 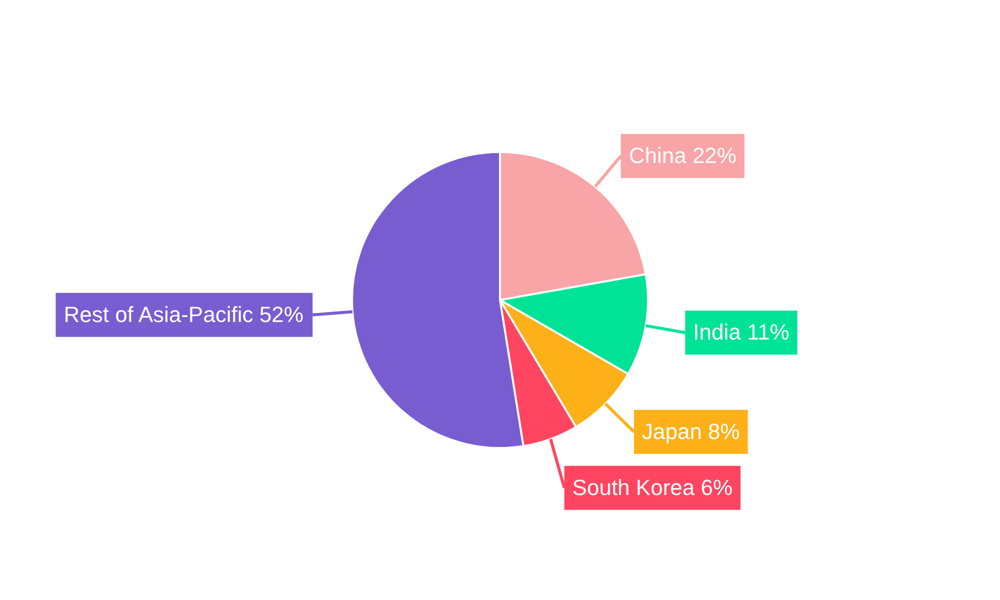 What do you see at coordinates (652, 487) in the screenshot?
I see `slice-label: South Korea 6%` at bounding box center [652, 487].